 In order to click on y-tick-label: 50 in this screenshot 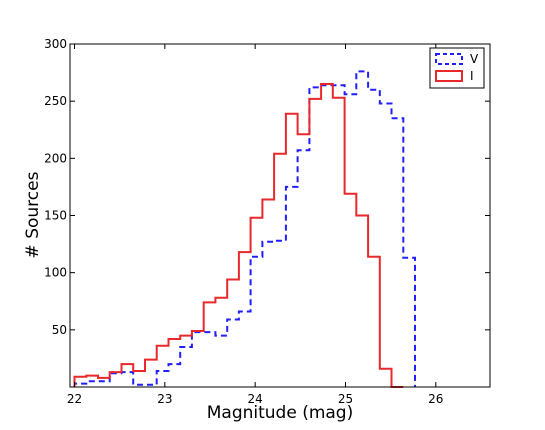, I will do `click(59, 330)`.